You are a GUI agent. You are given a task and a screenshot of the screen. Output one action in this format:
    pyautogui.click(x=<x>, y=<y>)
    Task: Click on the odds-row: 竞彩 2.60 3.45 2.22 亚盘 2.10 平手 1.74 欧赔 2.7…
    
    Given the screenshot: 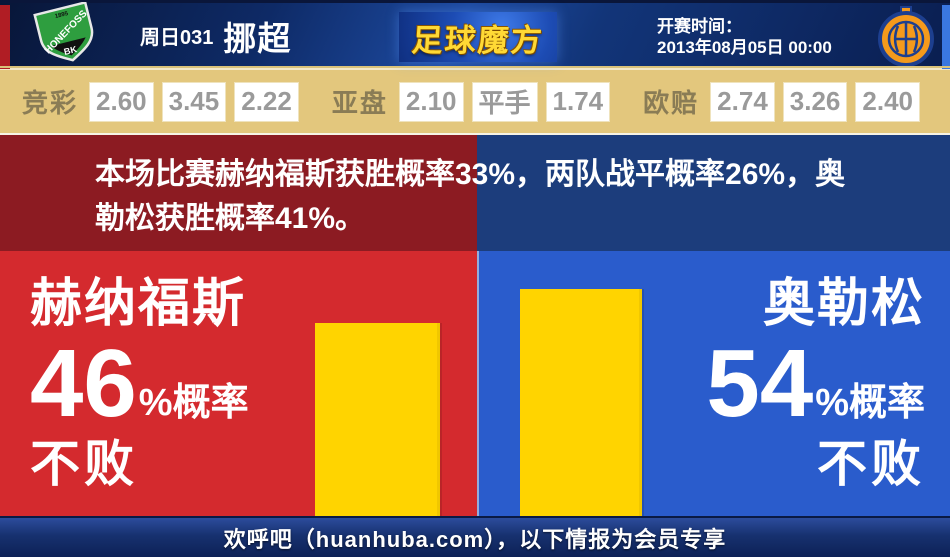 What is the action you would take?
    pyautogui.click(x=475, y=101)
    